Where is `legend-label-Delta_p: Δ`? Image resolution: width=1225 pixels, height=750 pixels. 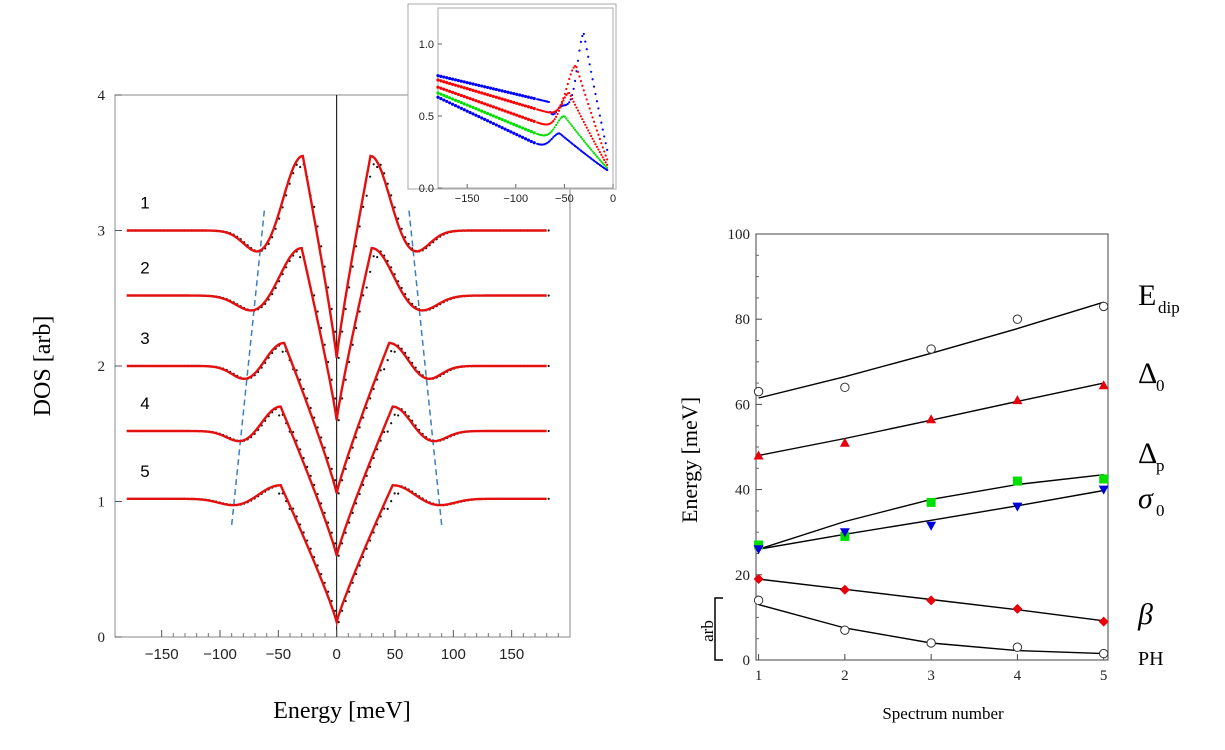
legend-label-Delta_p: Δ is located at coordinates (1147, 453).